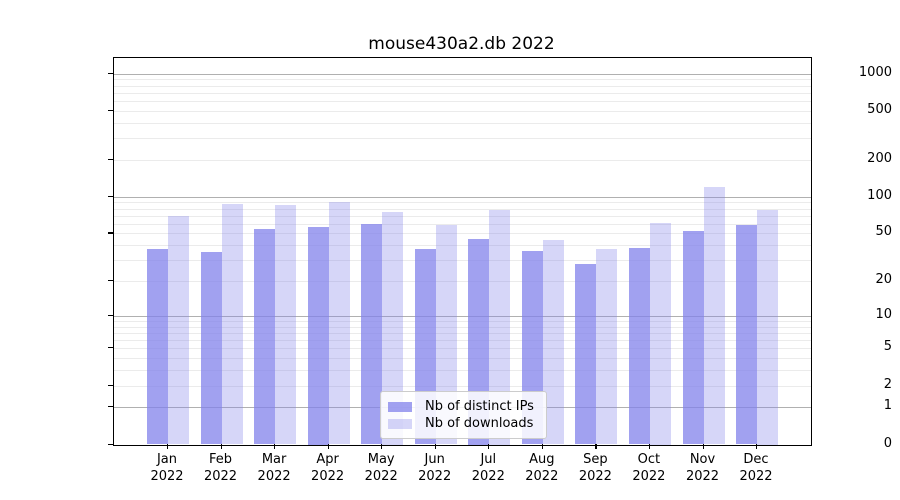 This screenshot has height=500, width=900. I want to click on bar-distinct-ips-dec, so click(746, 334).